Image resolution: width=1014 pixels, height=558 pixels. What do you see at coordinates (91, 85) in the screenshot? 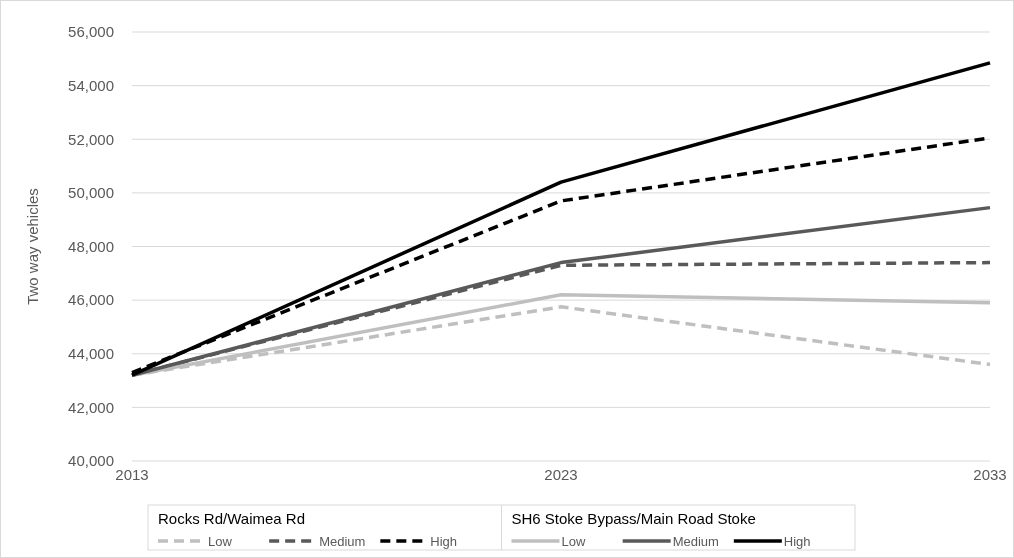
I see `y-tick-label: 54,000` at bounding box center [91, 85].